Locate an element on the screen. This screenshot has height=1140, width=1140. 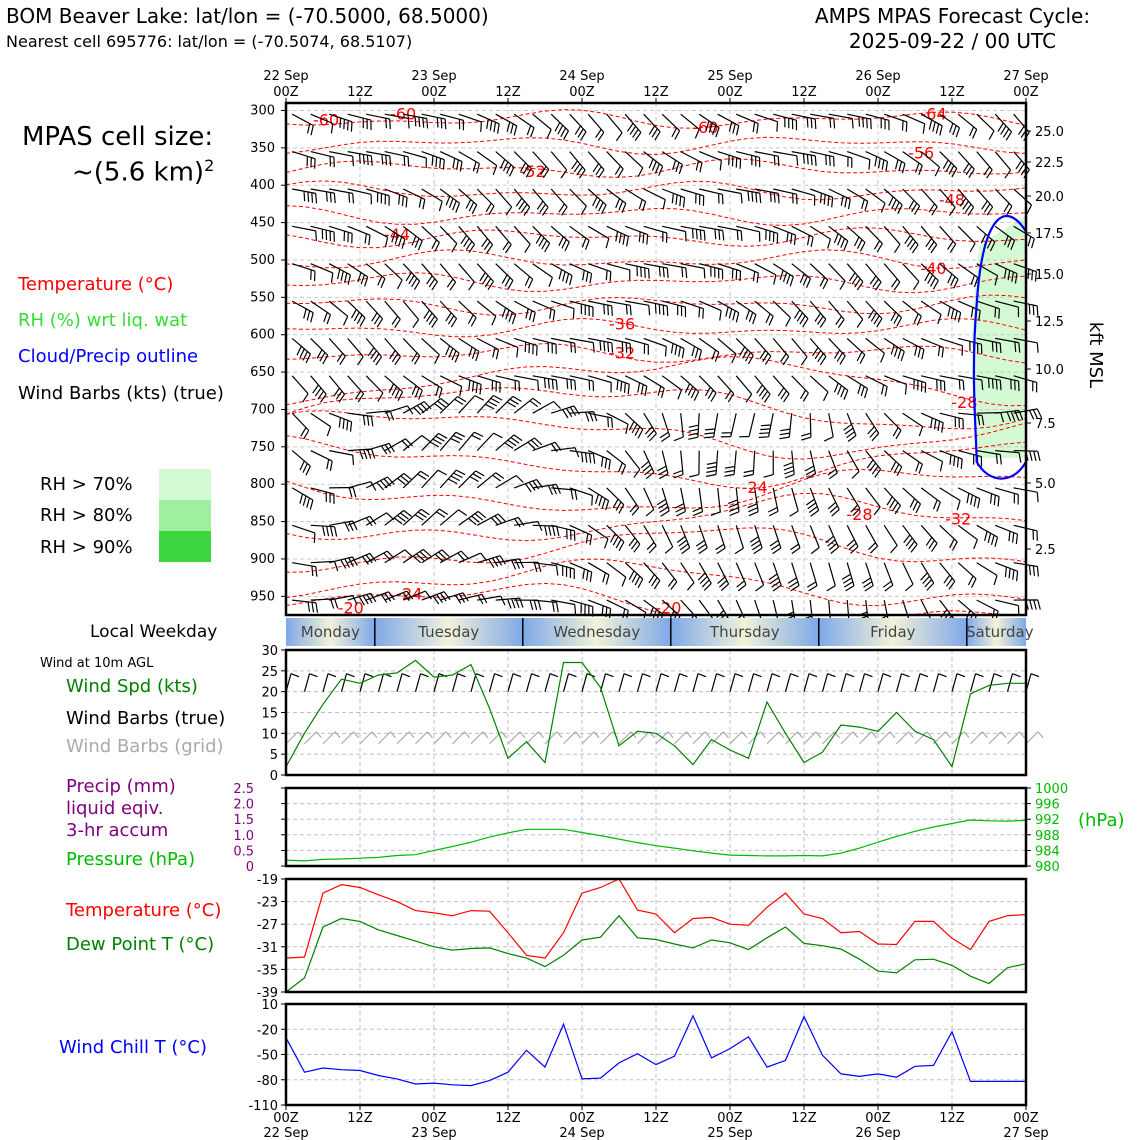
ytick-label-right: 2.5 is located at coordinates (1045, 550).